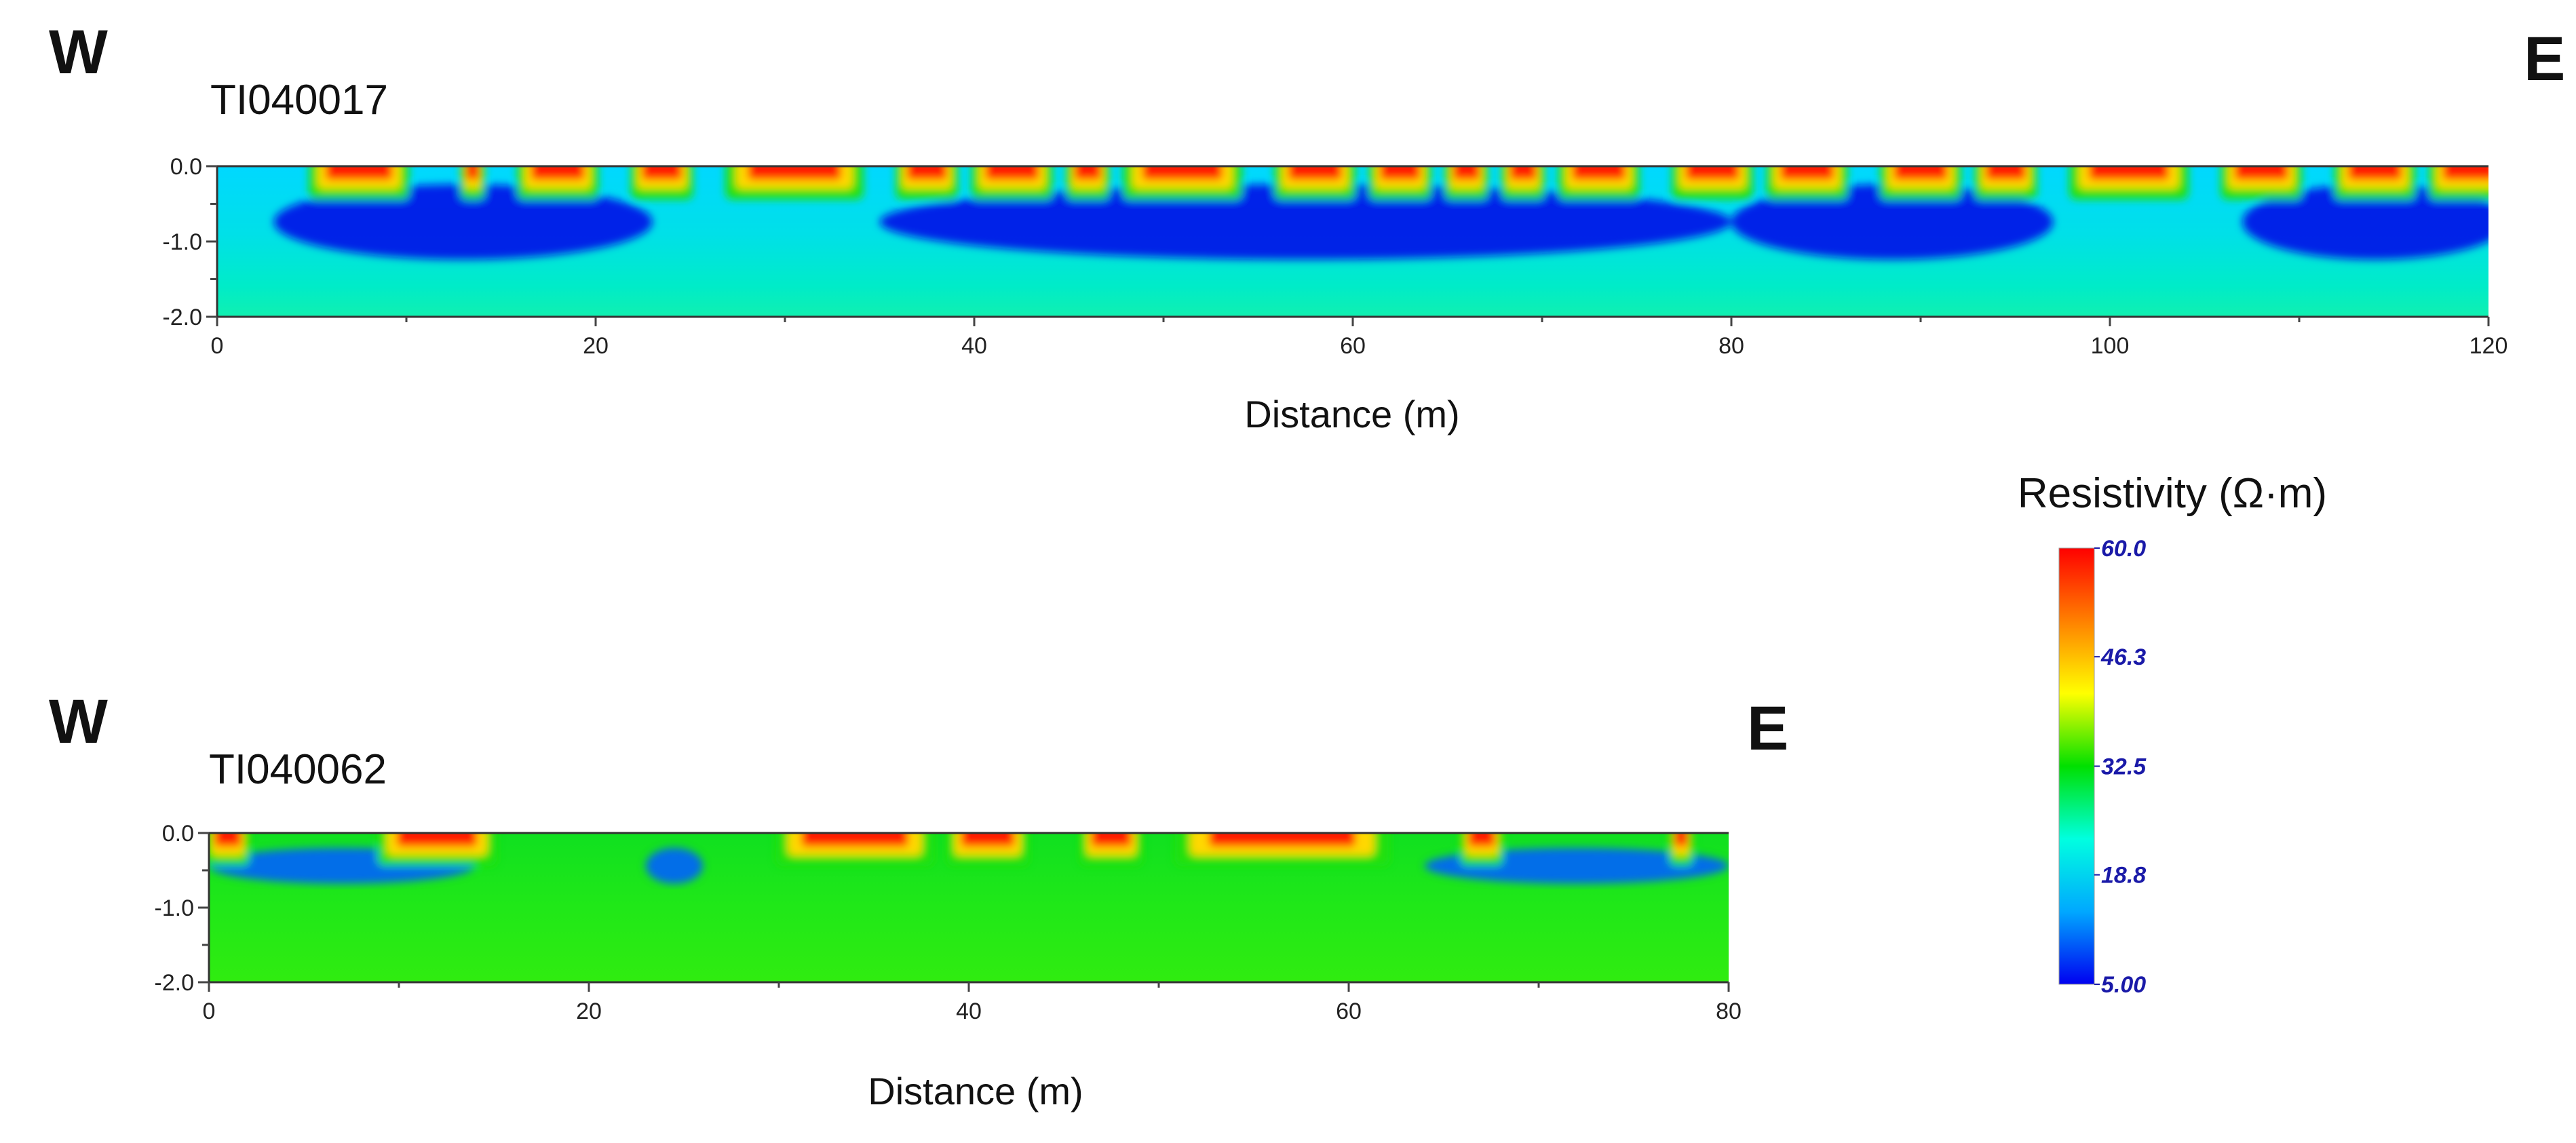  I want to click on colorbar-title: Resistivity (Ω·m), so click(2172, 493).